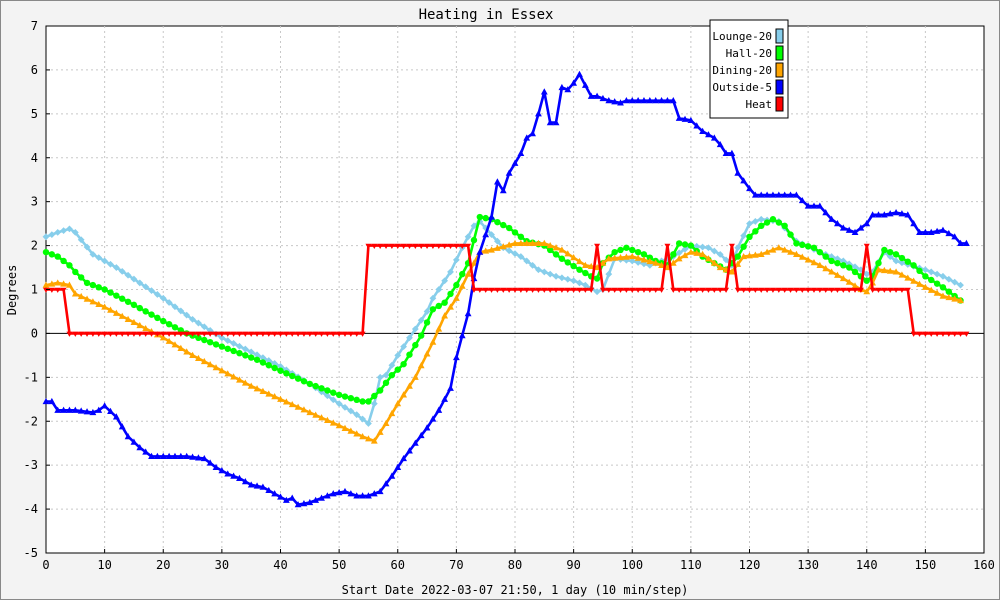 The width and height of the screenshot is (1000, 600). Describe the element at coordinates (749, 69) in the screenshot. I see `legend: Lounge-20 Hall-20 Dining-20 Outside-5 Heat` at that location.